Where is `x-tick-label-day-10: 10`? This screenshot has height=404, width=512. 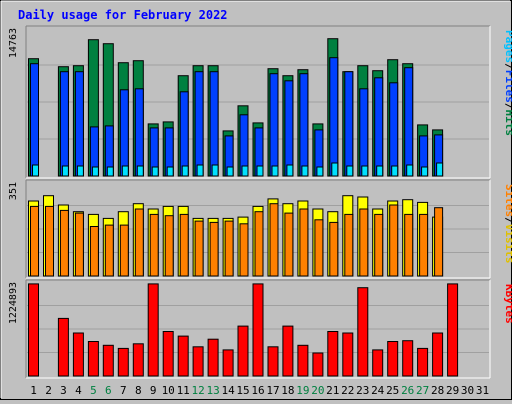 x-tick-label-day-10: 10 is located at coordinates (168, 390).